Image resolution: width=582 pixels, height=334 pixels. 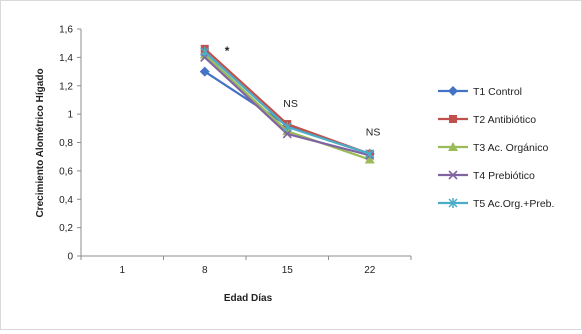 I want to click on x-tick-label: 22, so click(x=370, y=270).